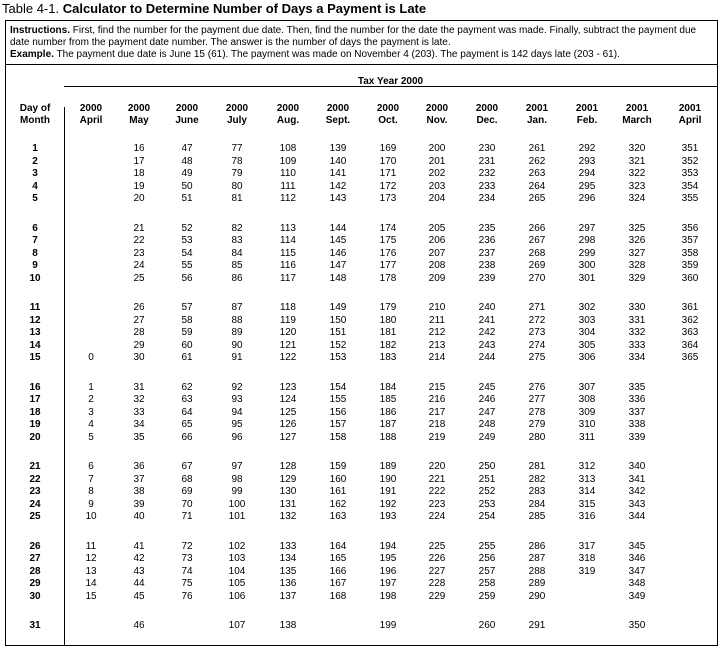 The width and height of the screenshot is (721, 650). I want to click on day-number: 17, so click(35, 399).